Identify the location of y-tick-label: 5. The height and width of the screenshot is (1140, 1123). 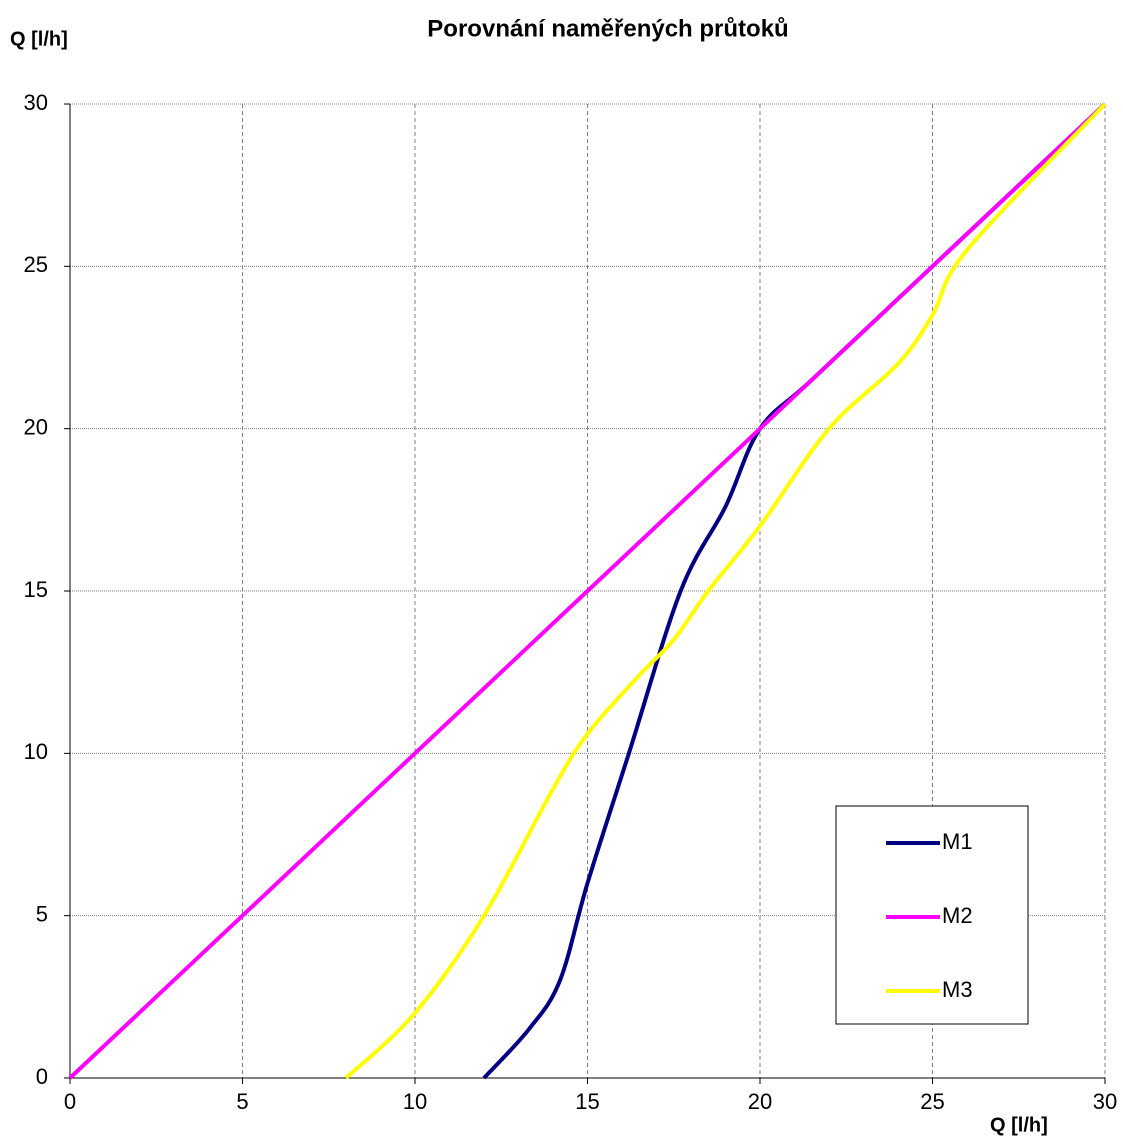
(42, 913).